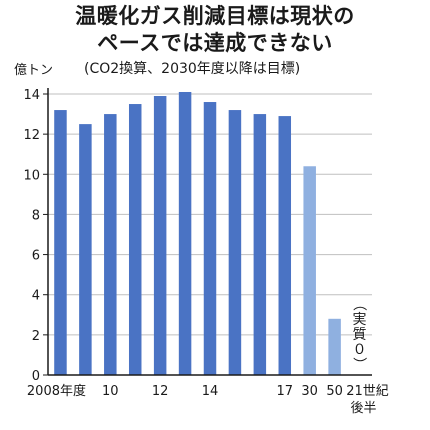 The width and height of the screenshot is (430, 430). What do you see at coordinates (36, 296) in the screenshot?
I see `y-tick-label: 4` at bounding box center [36, 296].